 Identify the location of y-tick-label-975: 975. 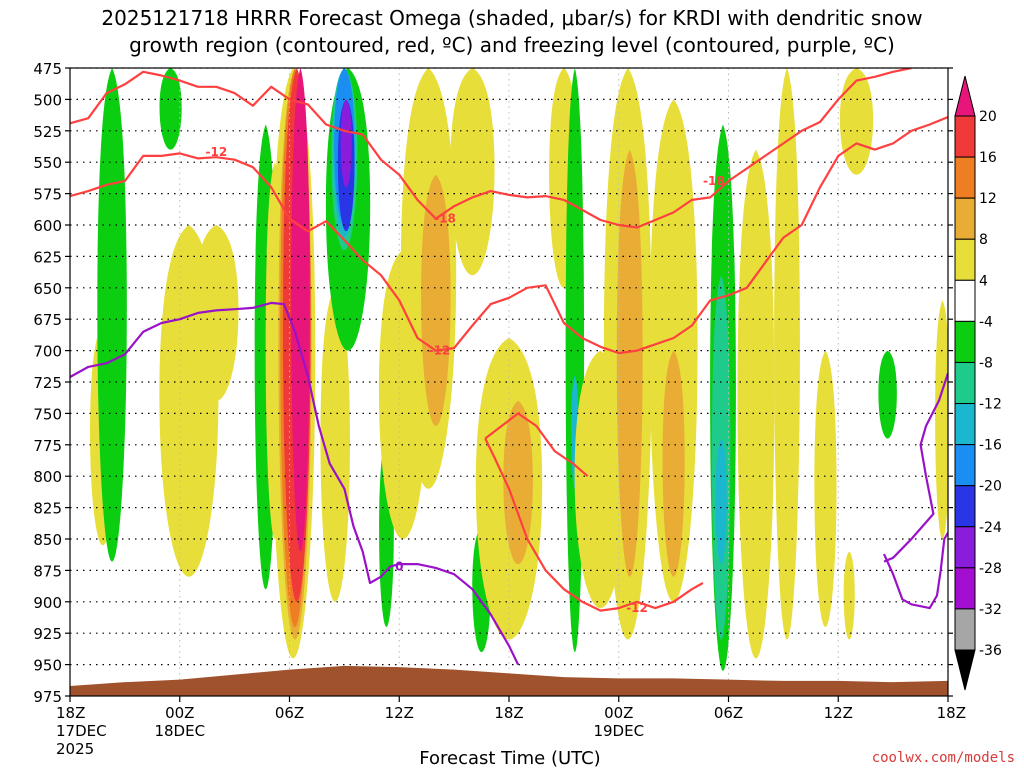
(47, 697).